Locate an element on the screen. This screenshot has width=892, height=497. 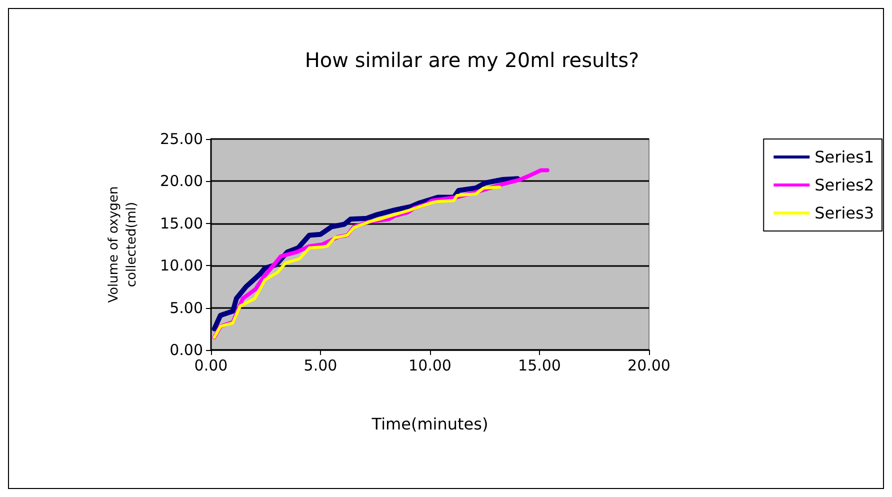
legend-label: Series1 is located at coordinates (844, 157).